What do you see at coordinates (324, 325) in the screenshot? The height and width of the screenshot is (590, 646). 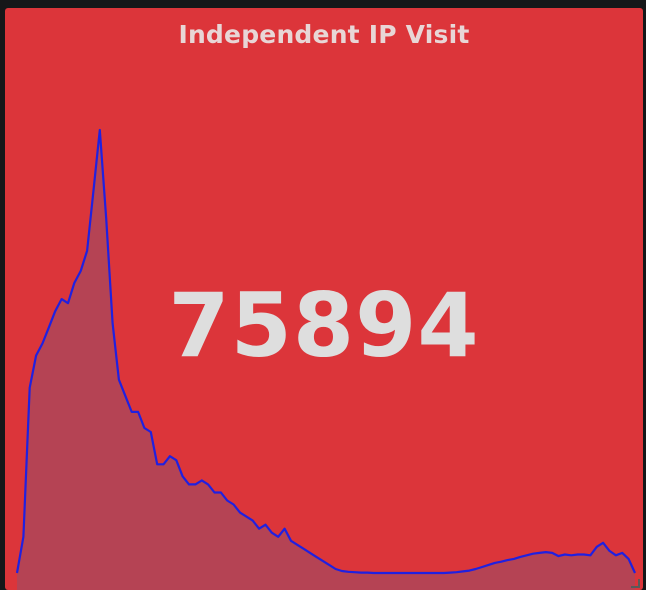 I see `stat-value: 75894` at bounding box center [324, 325].